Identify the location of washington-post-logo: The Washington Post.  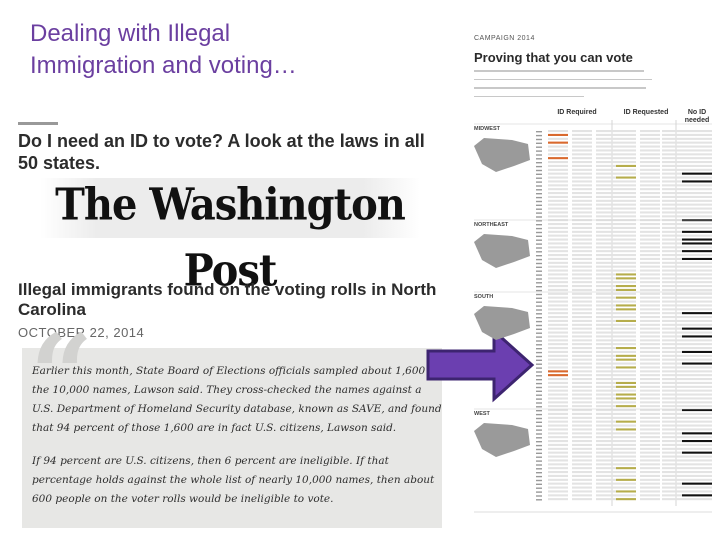
(230, 237).